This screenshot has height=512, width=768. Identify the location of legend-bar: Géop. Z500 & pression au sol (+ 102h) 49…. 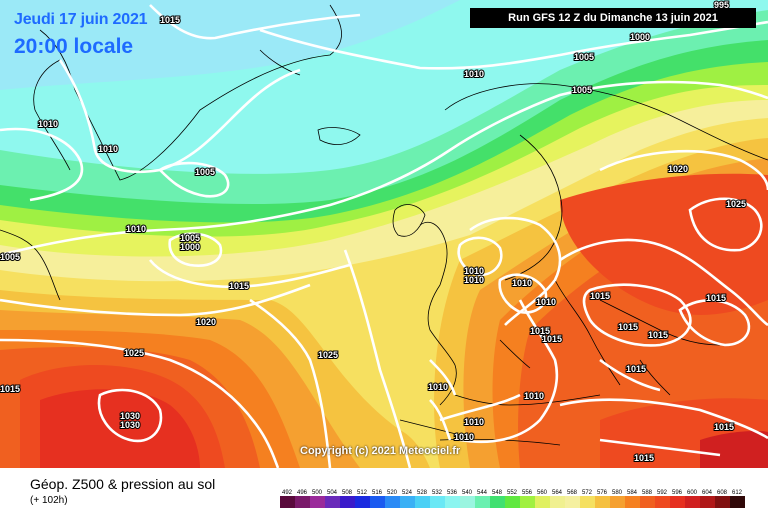
(384, 490).